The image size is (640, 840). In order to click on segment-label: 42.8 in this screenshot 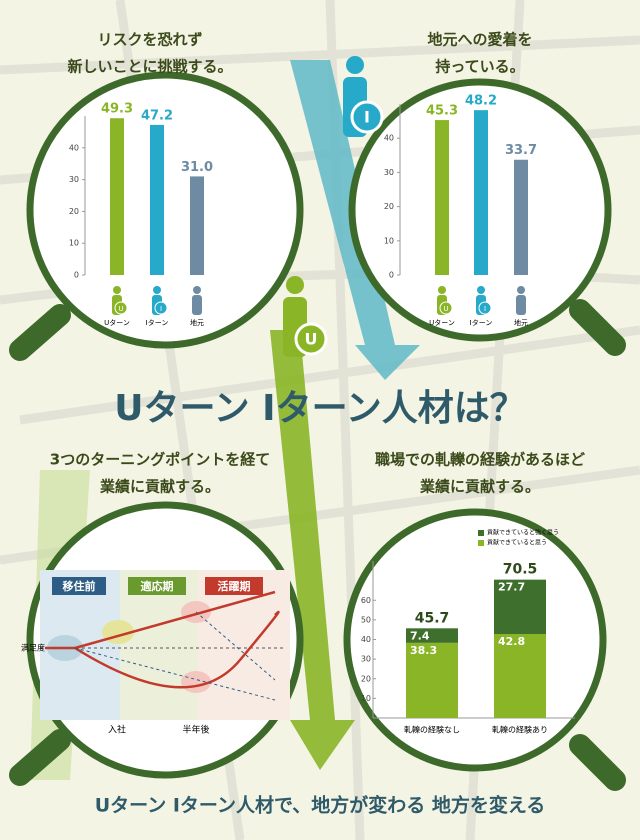, I will do `click(511, 641)`.